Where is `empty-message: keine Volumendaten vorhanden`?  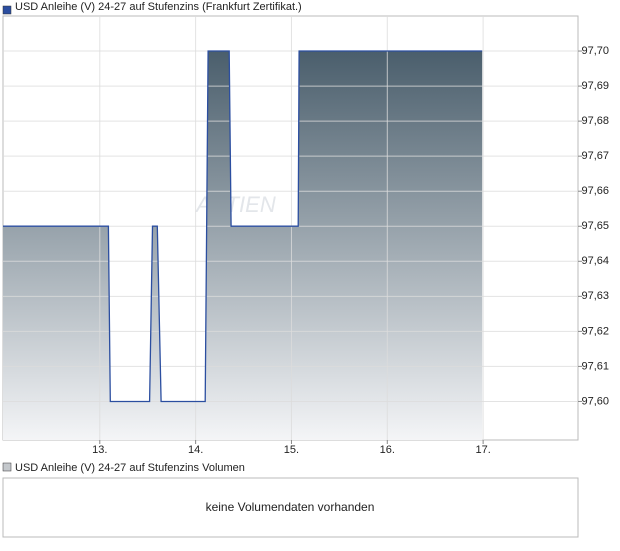 empty-message: keine Volumendaten vorhanden is located at coordinates (290, 507).